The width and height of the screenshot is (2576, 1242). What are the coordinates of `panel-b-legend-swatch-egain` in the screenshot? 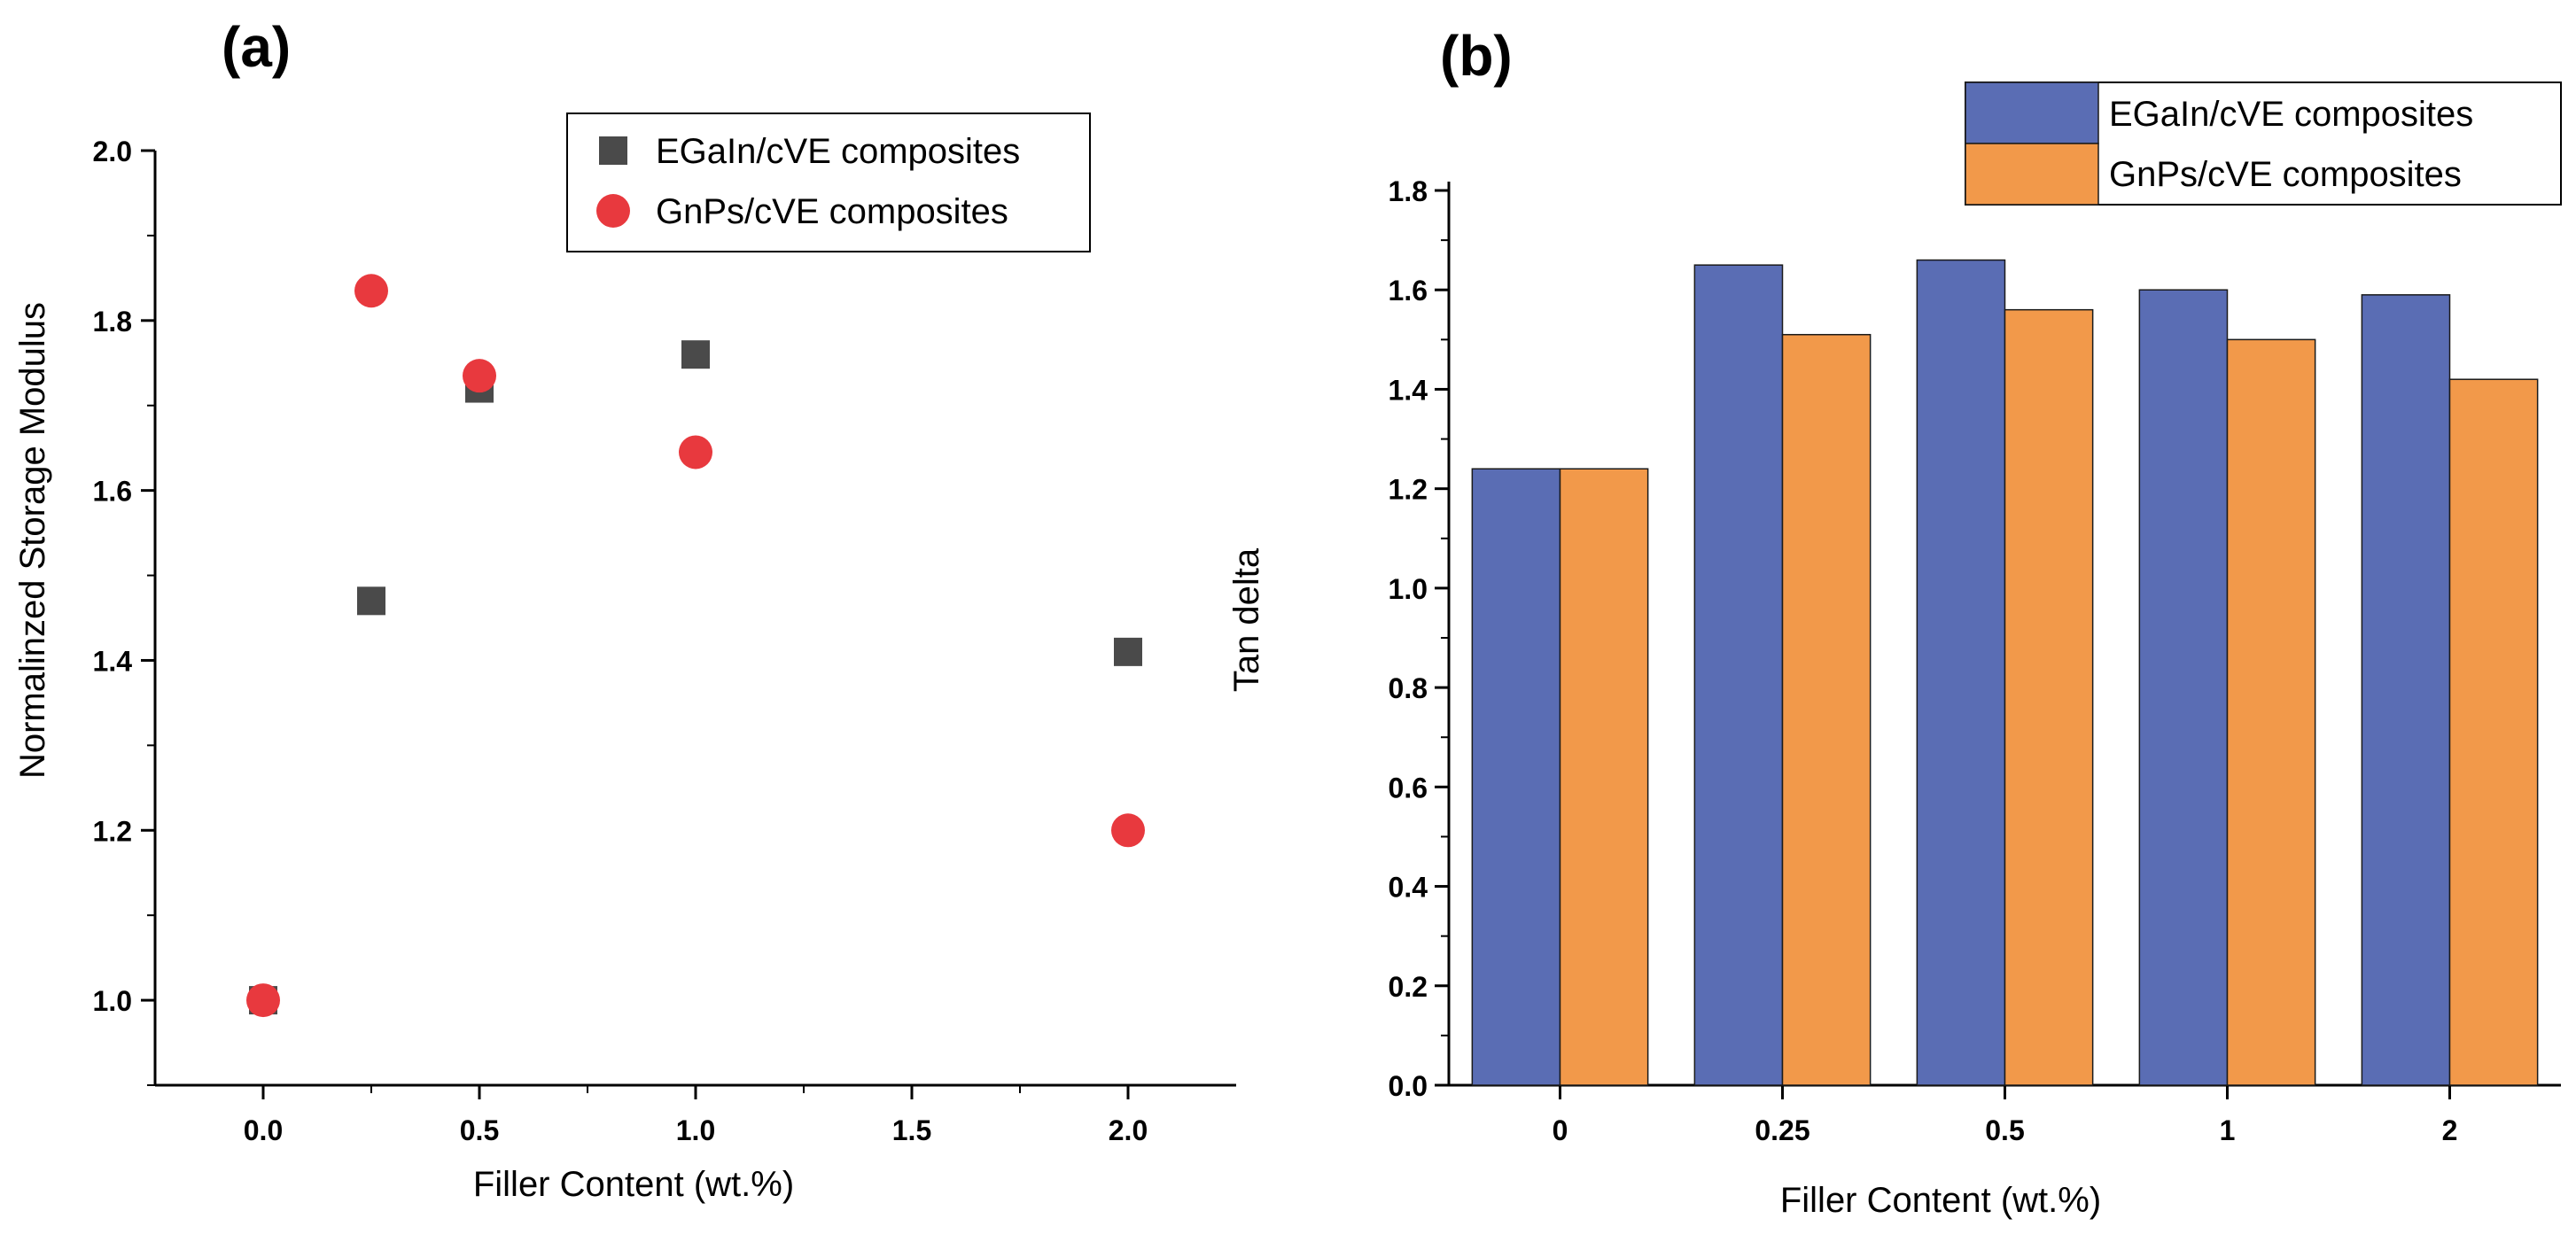 It's located at (2032, 113).